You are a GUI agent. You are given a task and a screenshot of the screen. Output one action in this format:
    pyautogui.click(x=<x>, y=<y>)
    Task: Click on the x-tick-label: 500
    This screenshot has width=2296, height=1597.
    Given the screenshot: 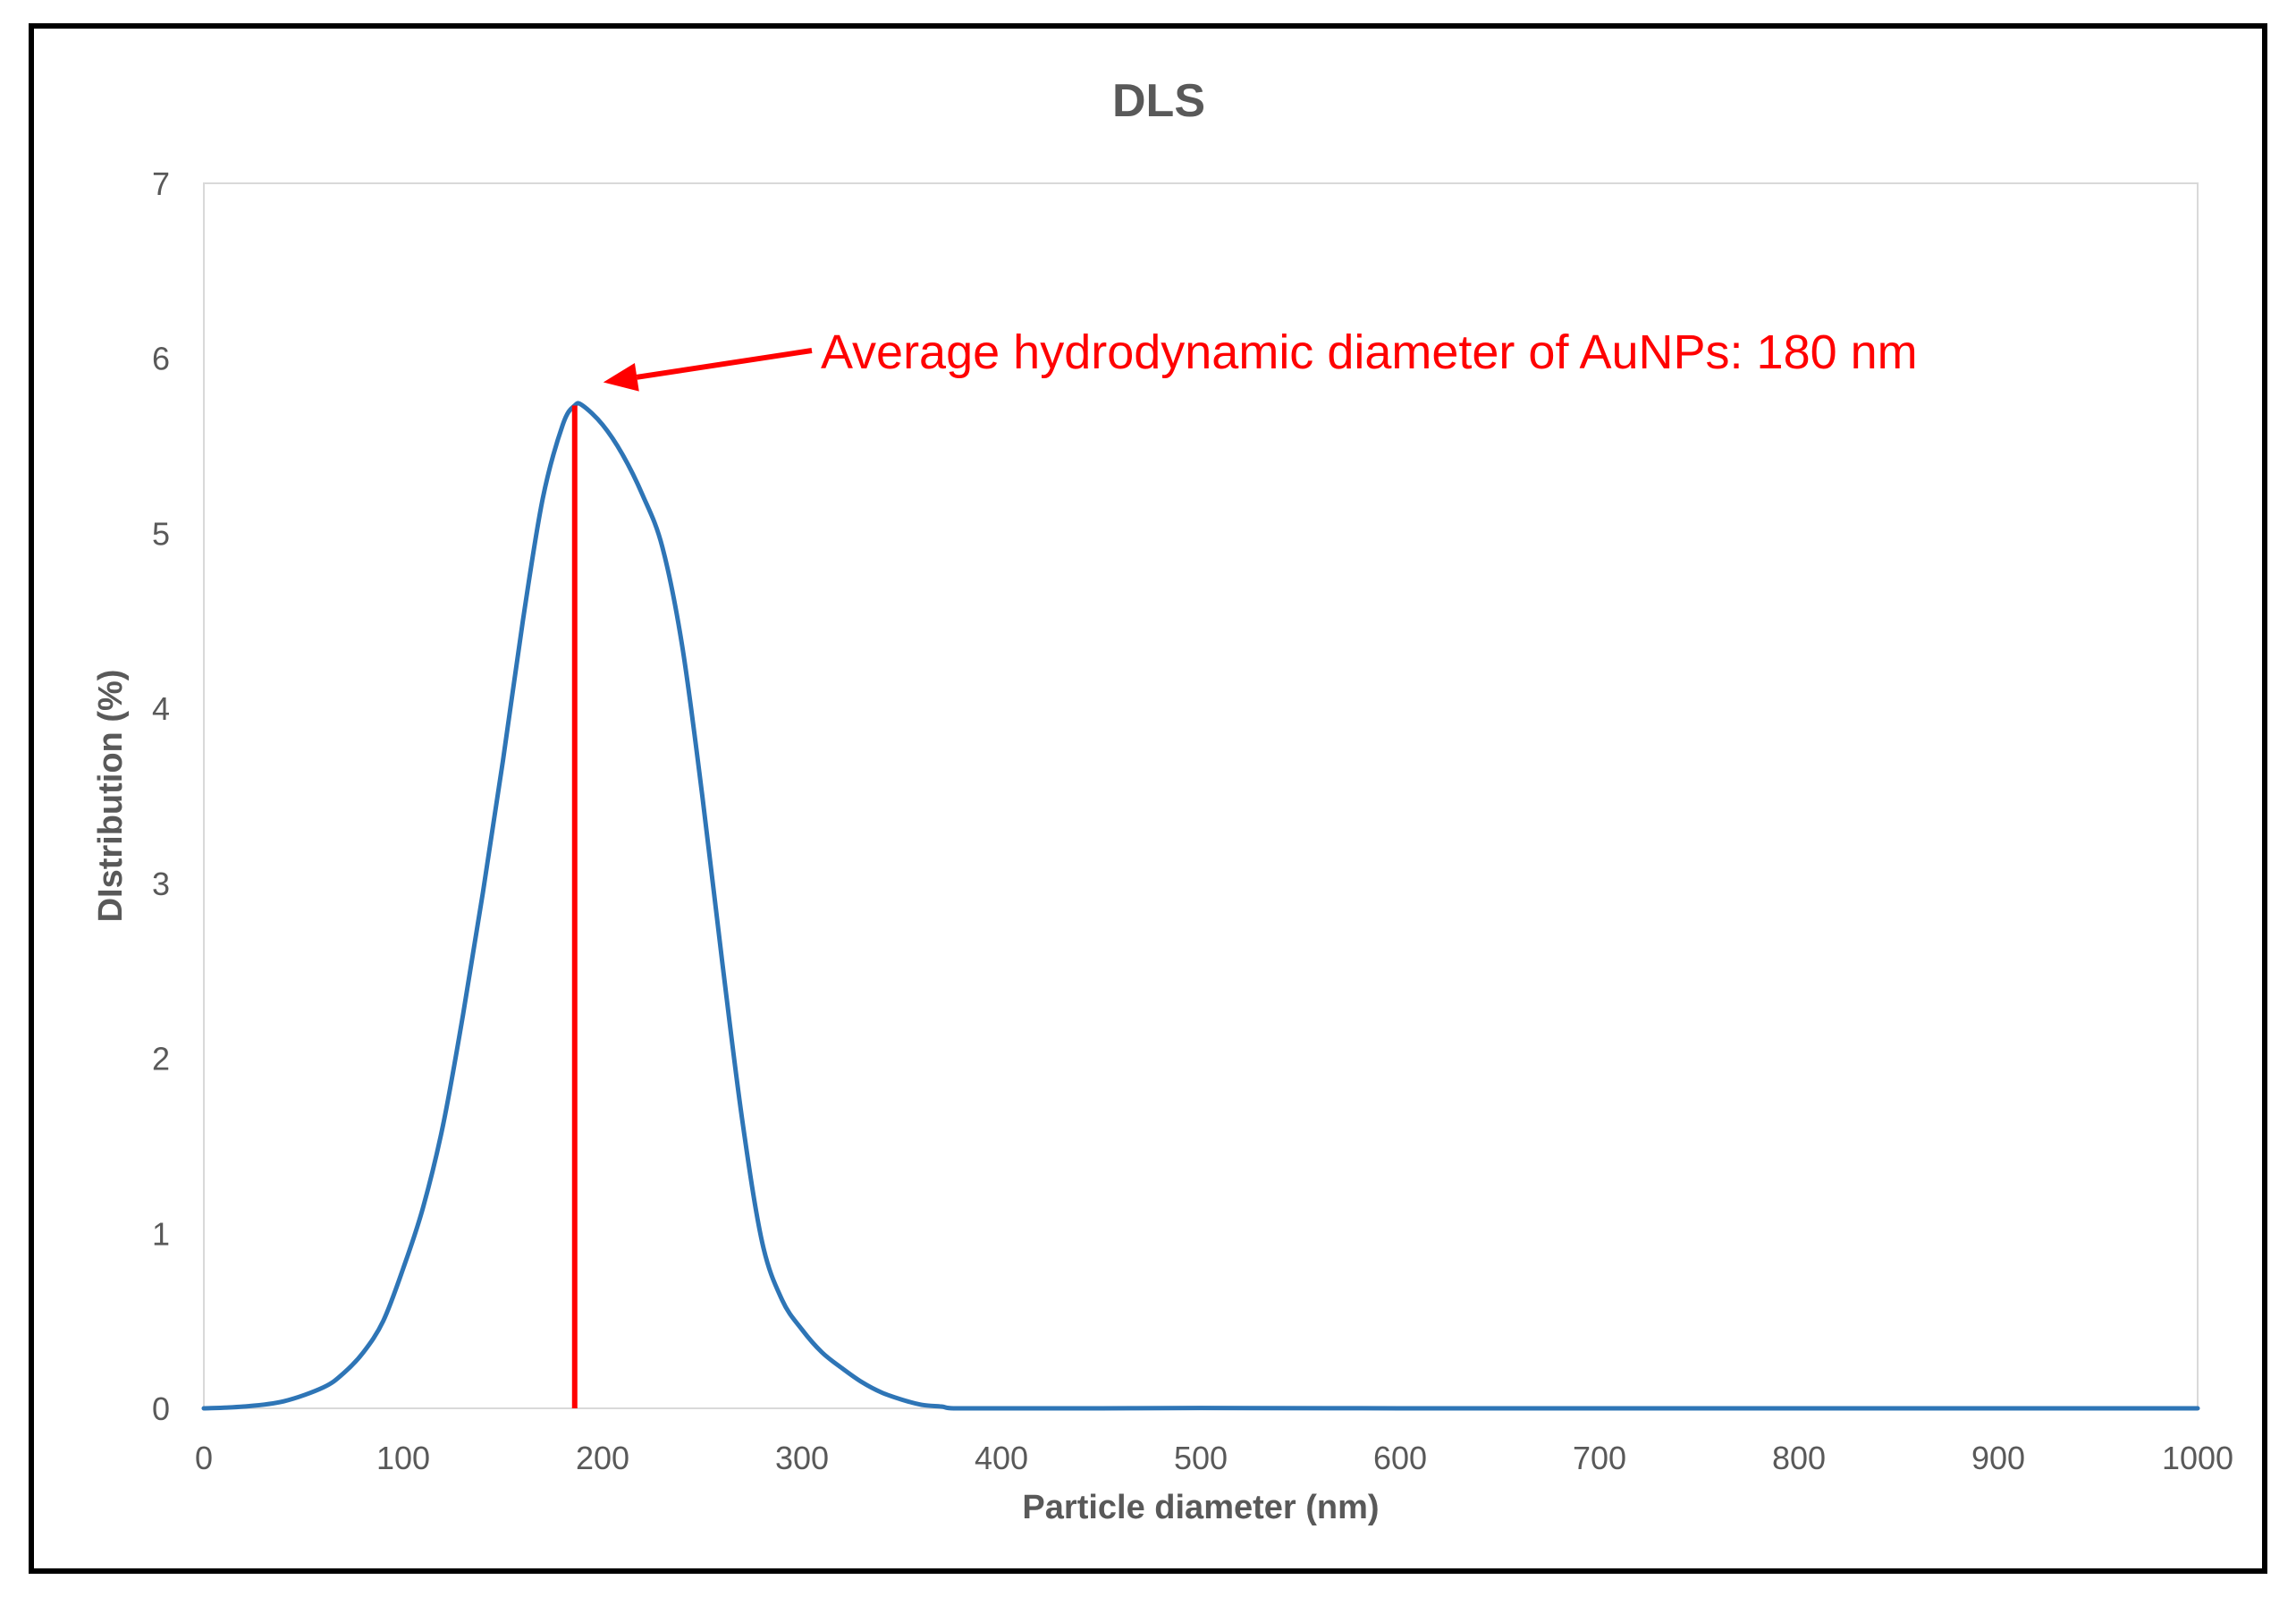 What is the action you would take?
    pyautogui.click(x=1201, y=1458)
    